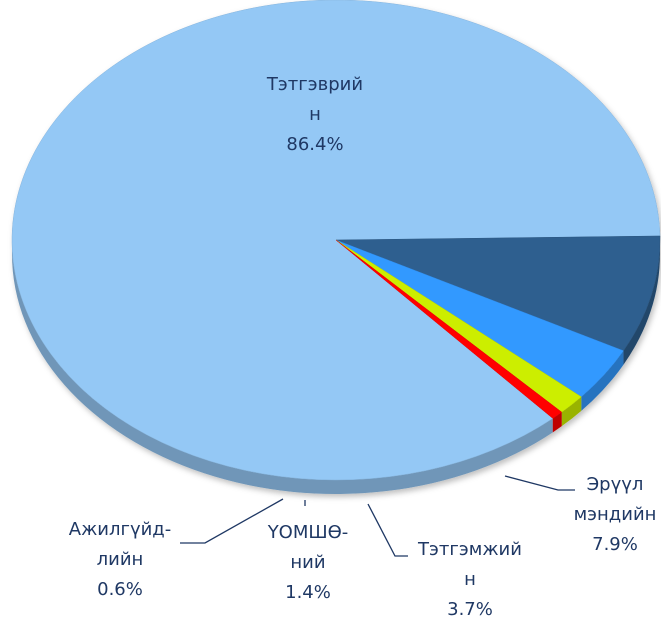  Describe the element at coordinates (615, 544) in the screenshot. I see `value-label: 7.9%` at that location.